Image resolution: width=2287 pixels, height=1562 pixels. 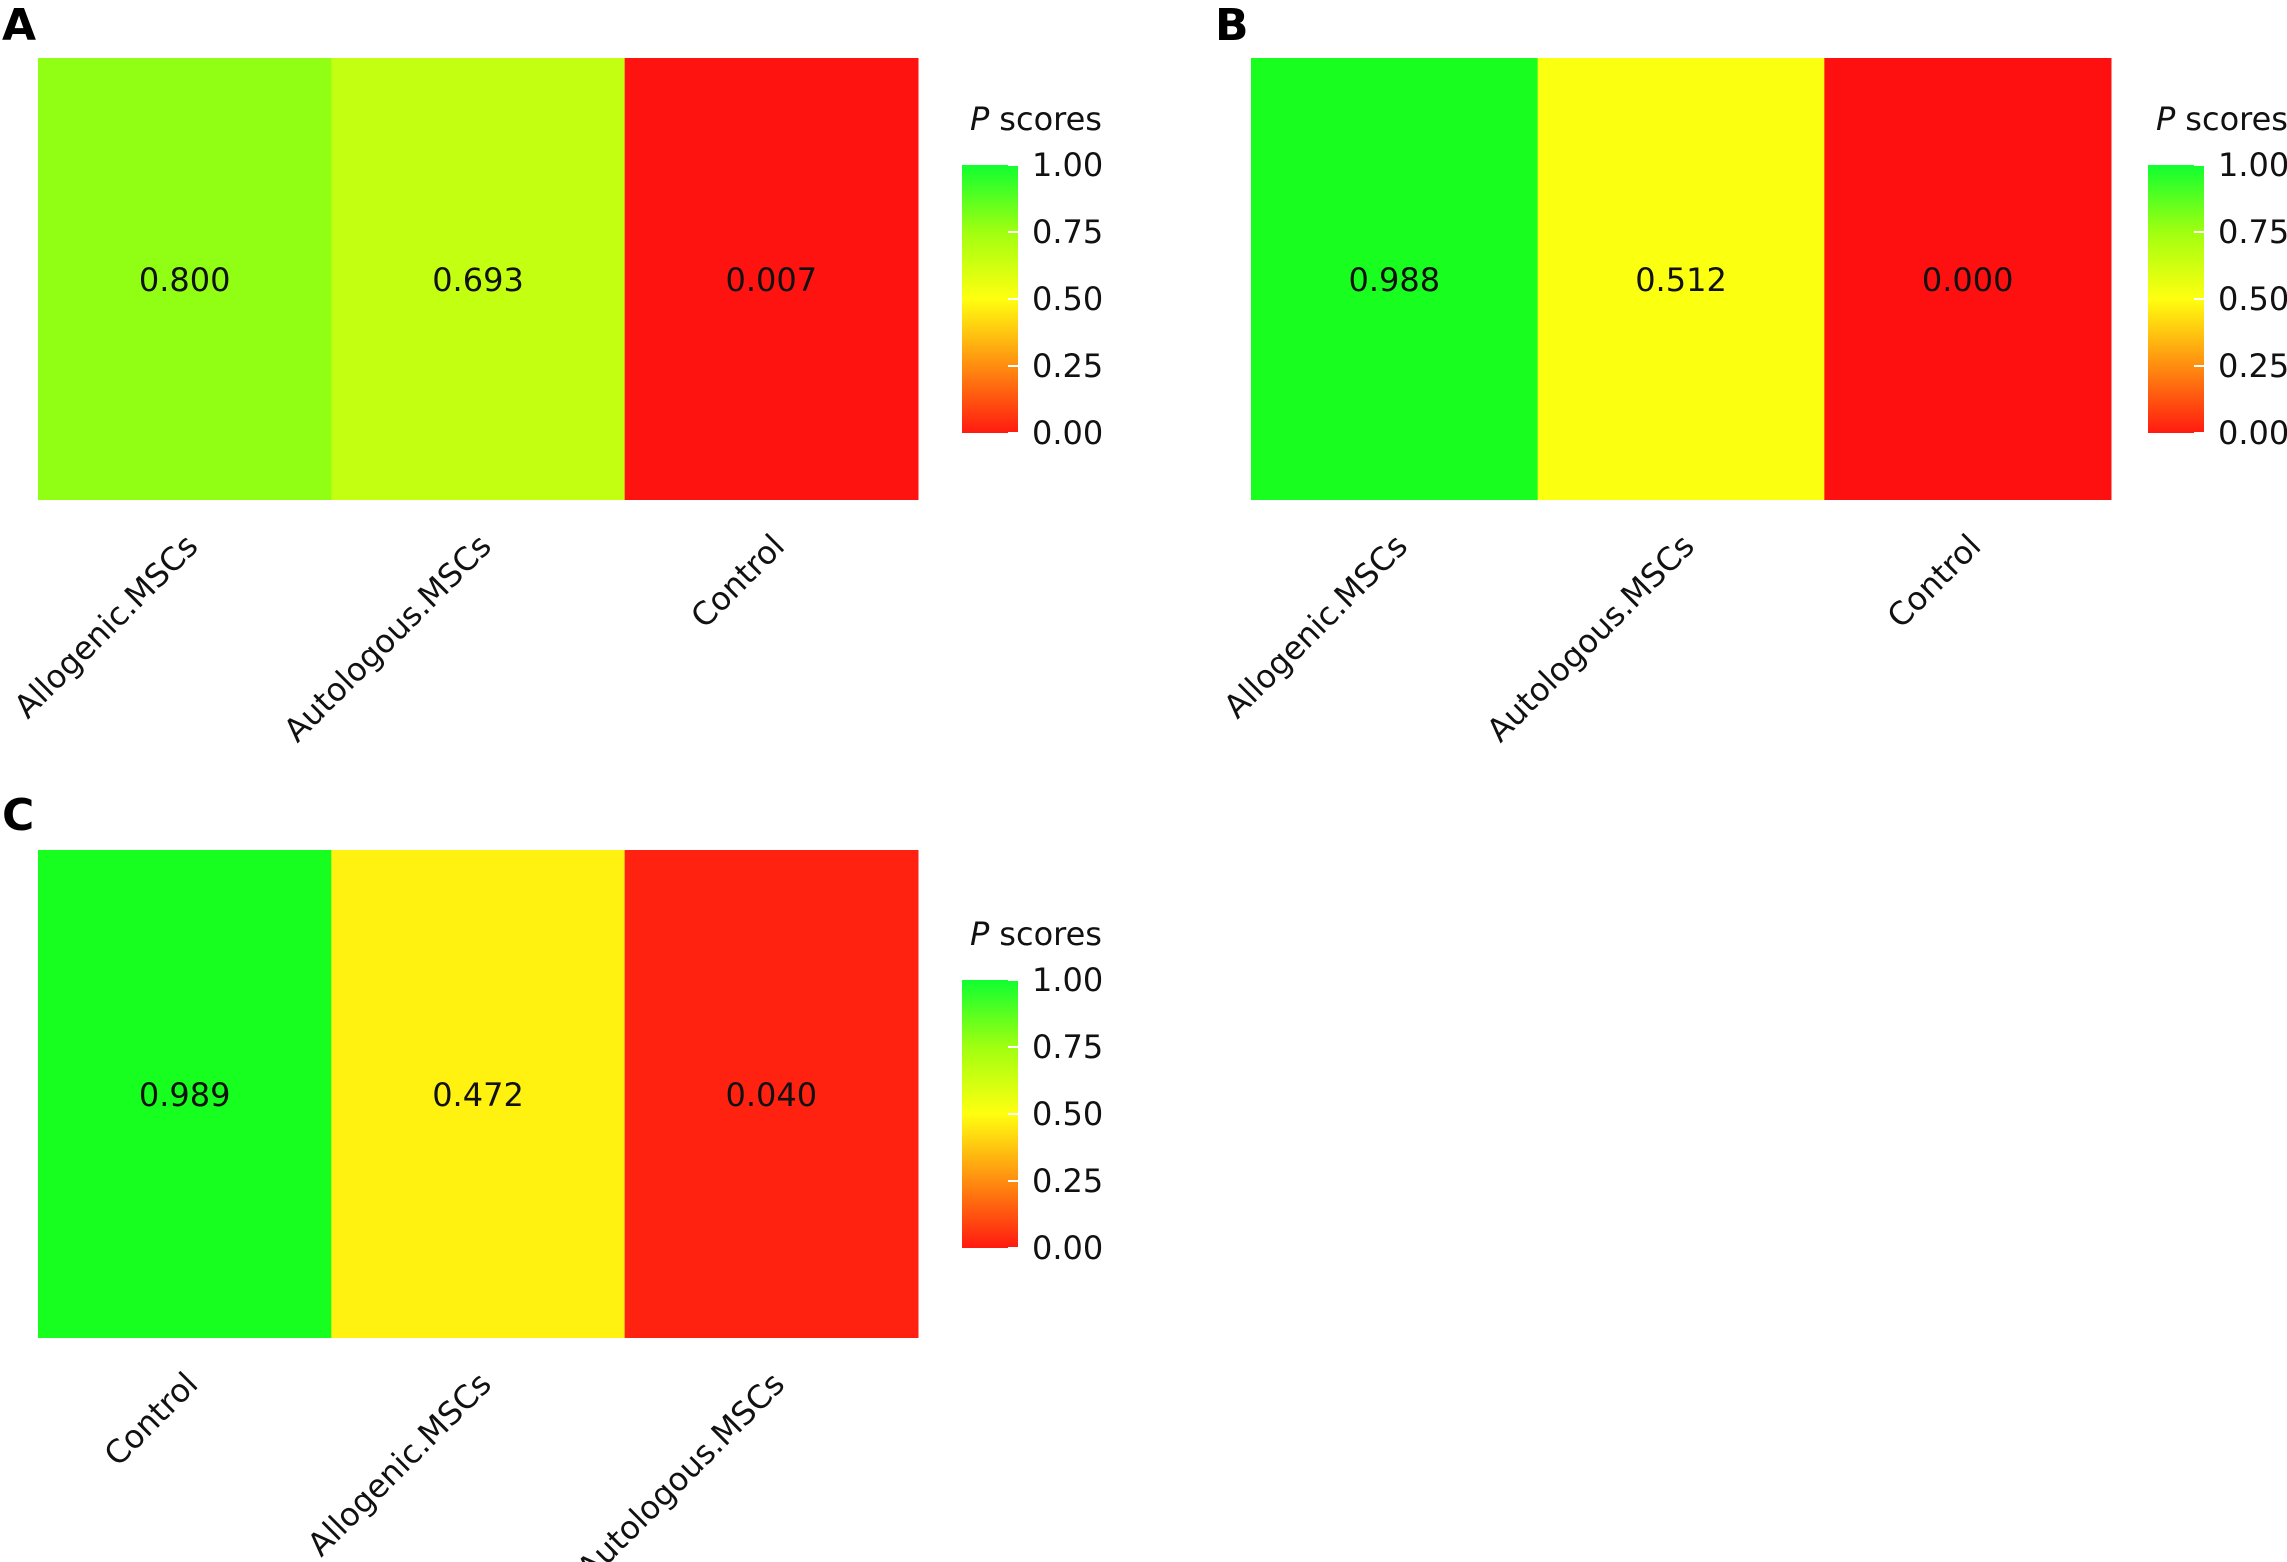 I want to click on cell-value-label: 0.512, so click(x=1681, y=280).